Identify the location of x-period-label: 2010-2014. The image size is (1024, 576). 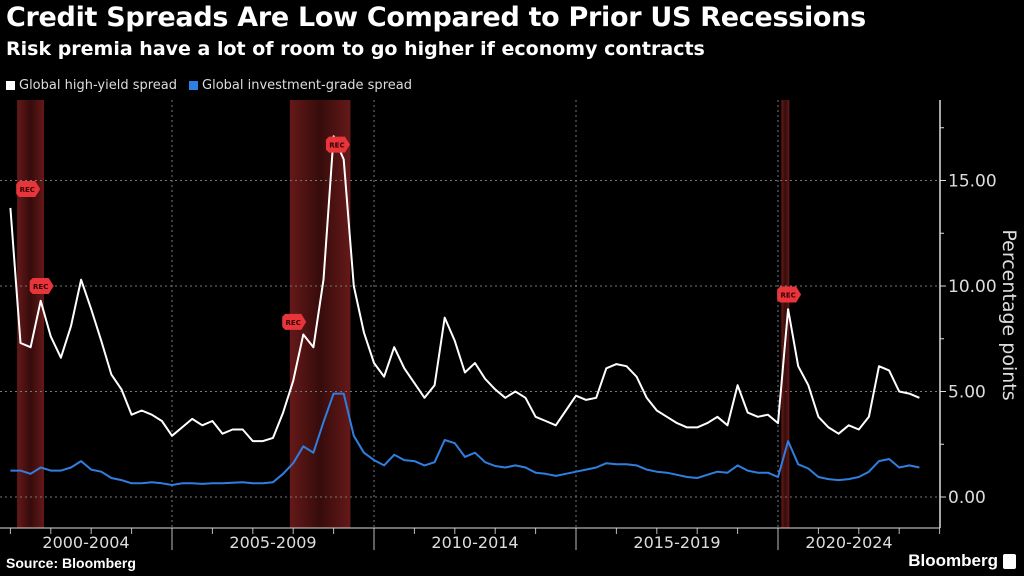
(474, 542).